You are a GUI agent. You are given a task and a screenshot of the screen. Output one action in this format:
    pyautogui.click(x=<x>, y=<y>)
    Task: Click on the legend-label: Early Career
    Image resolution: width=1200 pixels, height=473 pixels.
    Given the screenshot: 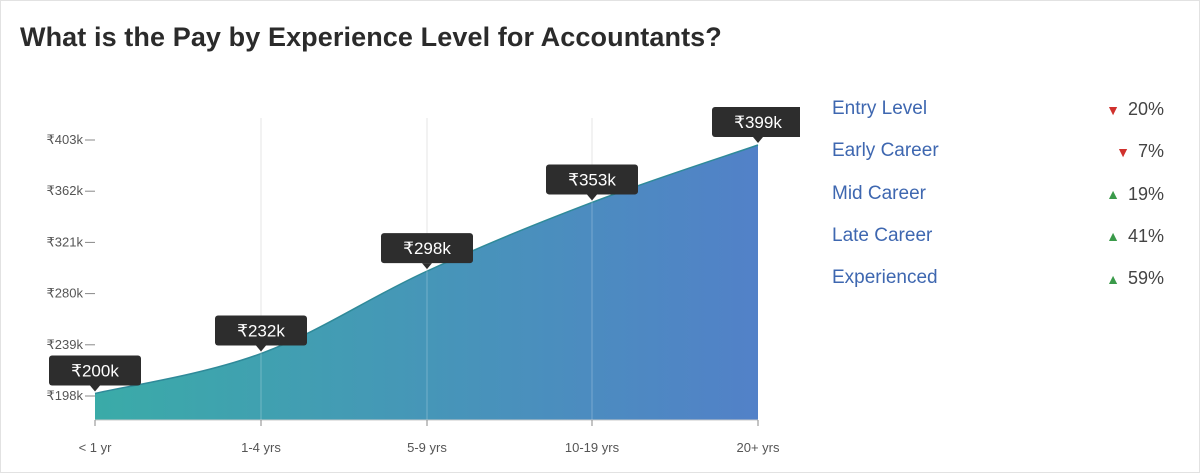 What is the action you would take?
    pyautogui.click(x=885, y=151)
    